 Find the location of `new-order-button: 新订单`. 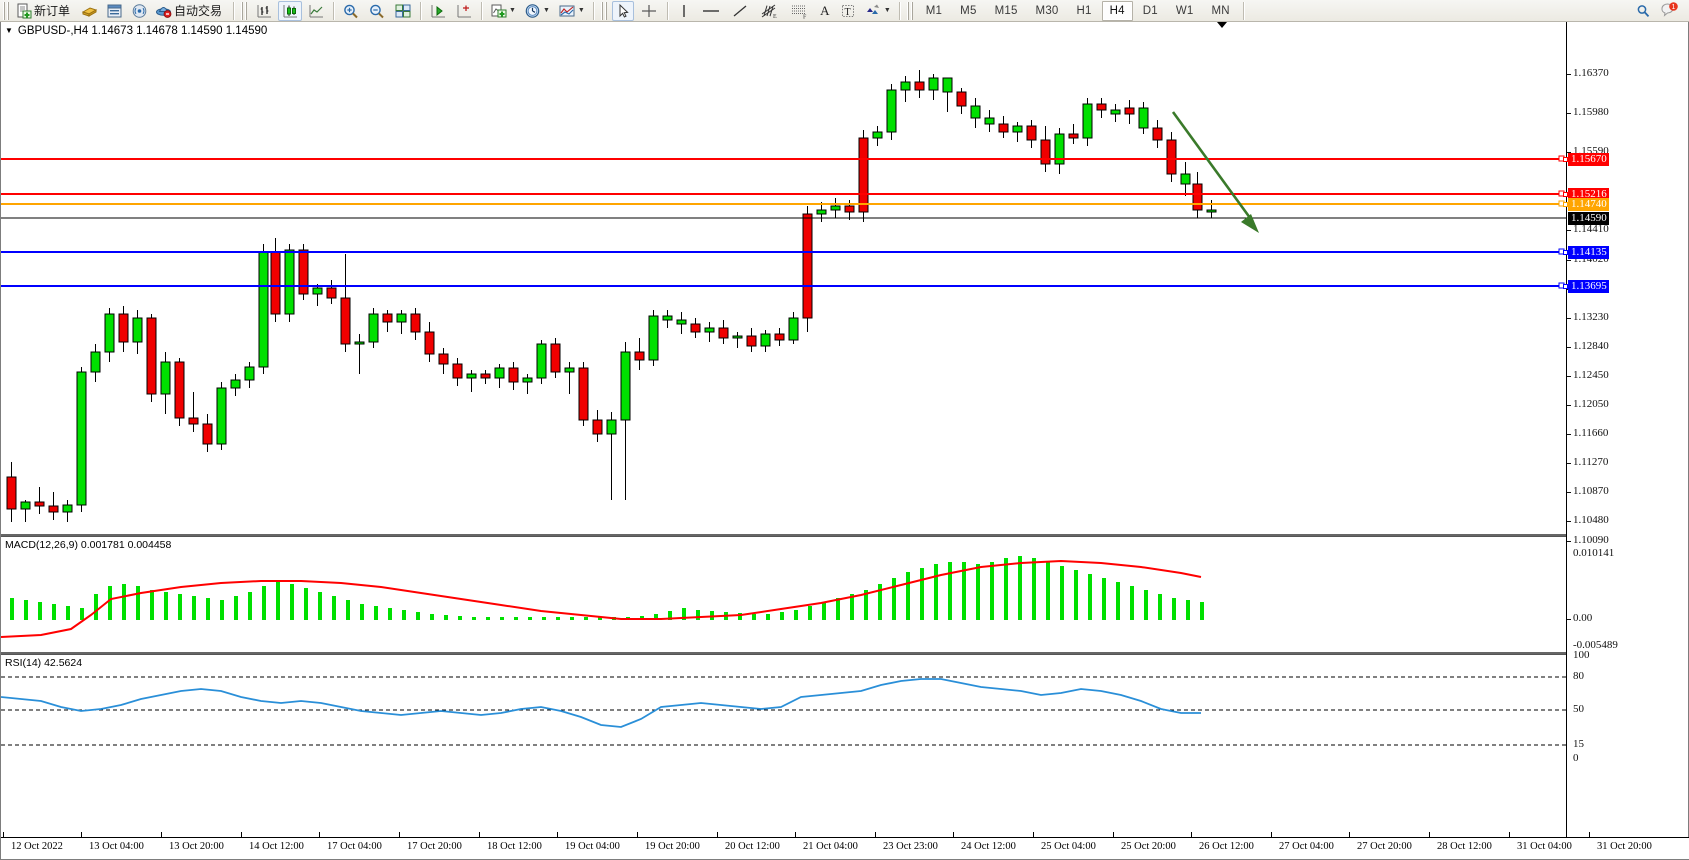

new-order-button: 新订单 is located at coordinates (45, 11).